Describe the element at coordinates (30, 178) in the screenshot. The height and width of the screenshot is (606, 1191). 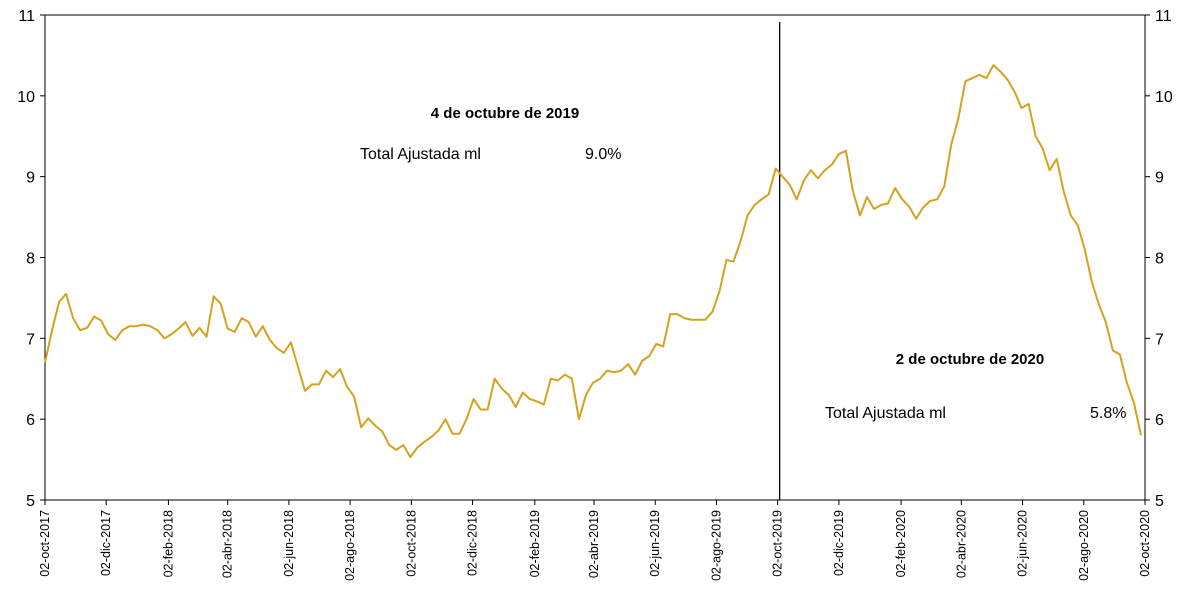
I see `y-tick-label: 9` at that location.